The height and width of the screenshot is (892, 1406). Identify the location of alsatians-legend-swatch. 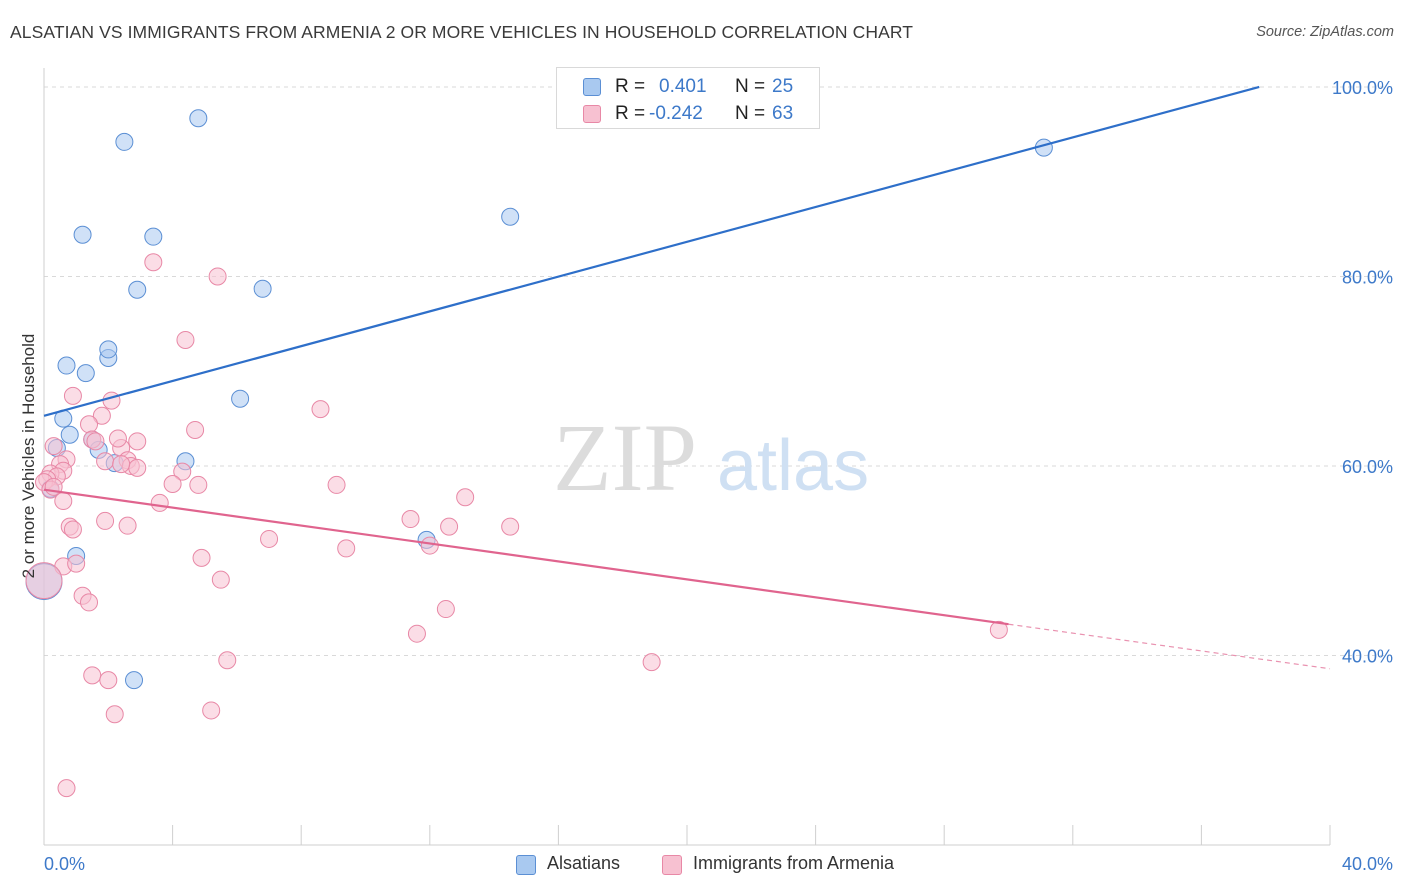
(526, 865).